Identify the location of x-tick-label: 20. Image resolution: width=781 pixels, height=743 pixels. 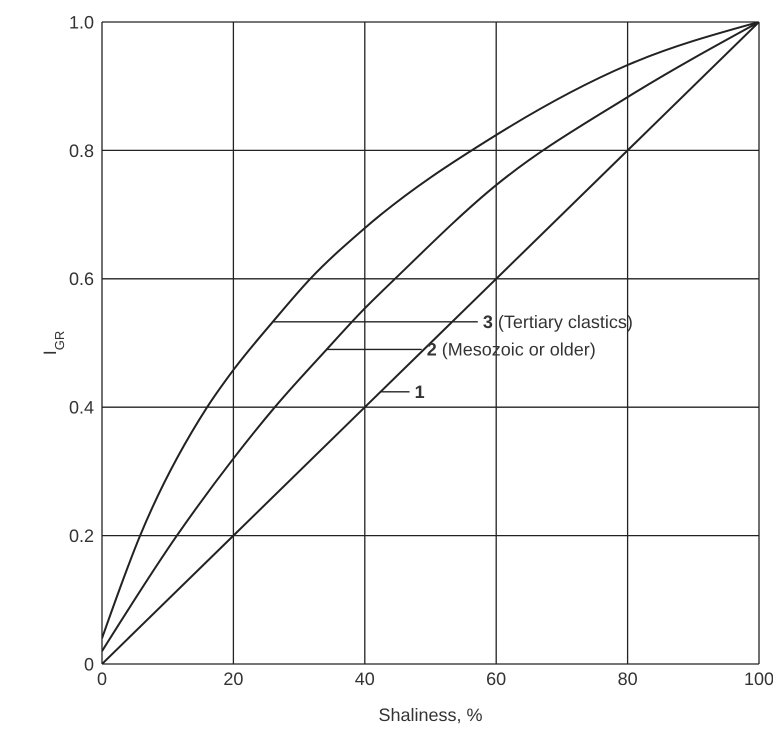
(233, 678).